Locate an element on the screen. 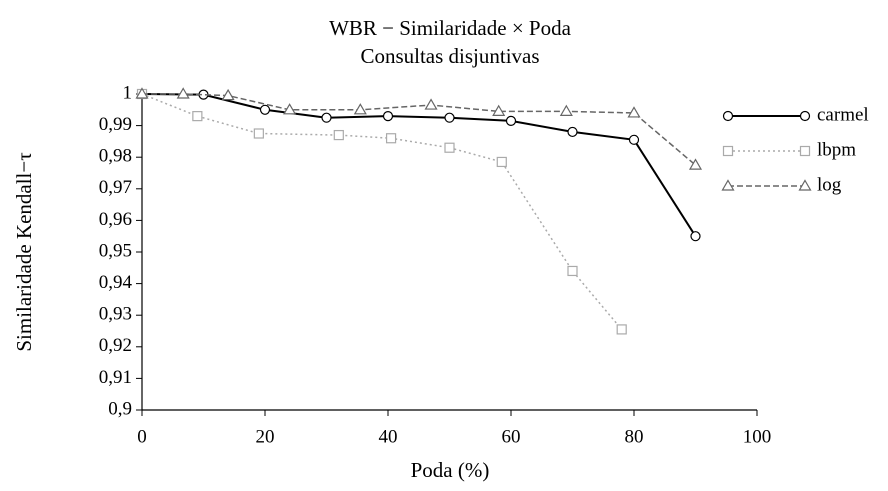 The height and width of the screenshot is (491, 888). y-tick-label: 0,91 is located at coordinates (115, 377).